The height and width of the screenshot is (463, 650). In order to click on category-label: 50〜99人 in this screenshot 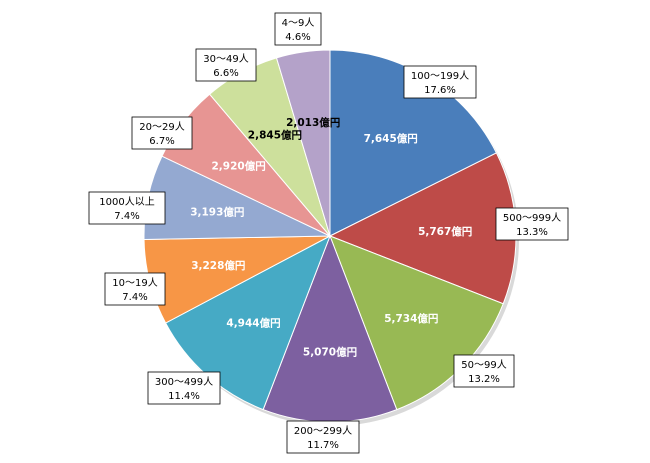, I will do `click(483, 365)`.